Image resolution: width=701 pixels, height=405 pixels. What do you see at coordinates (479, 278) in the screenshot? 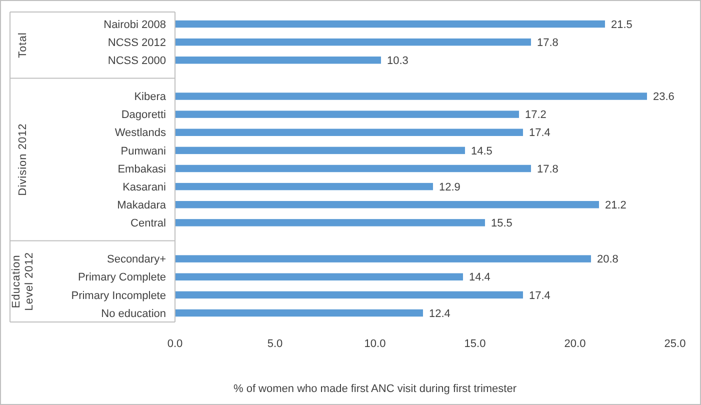
I see `data-label: 14.4` at bounding box center [479, 278].